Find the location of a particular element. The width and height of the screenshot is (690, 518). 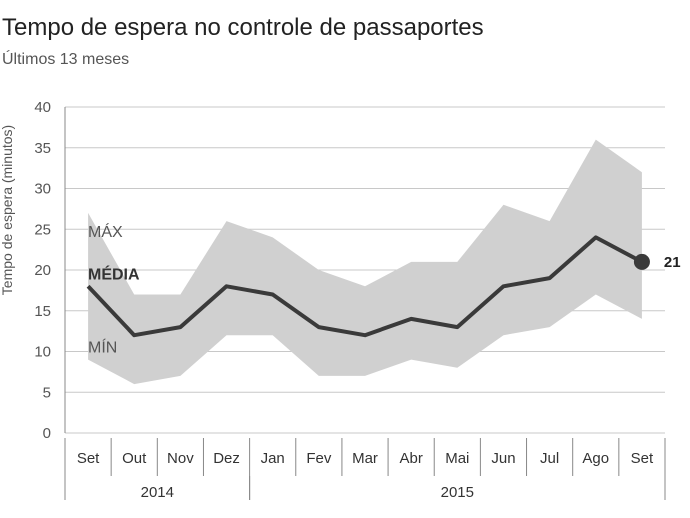

x-tick-label: Jan is located at coordinates (273, 458).